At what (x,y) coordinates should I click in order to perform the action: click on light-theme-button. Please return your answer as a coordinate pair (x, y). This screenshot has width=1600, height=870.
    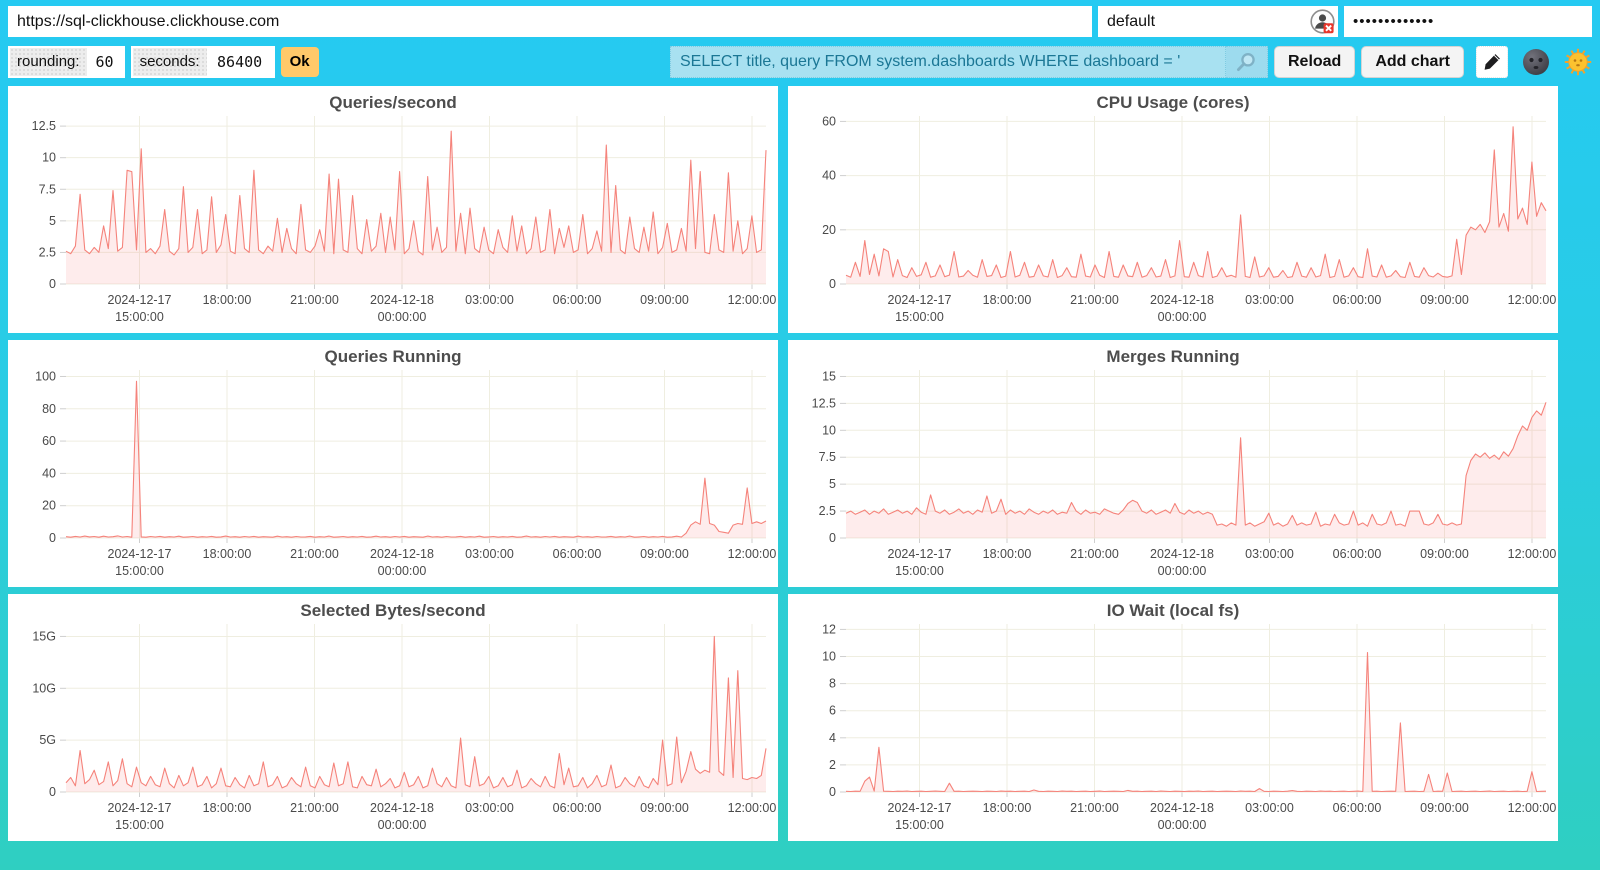
    Looking at the image, I should click on (1578, 62).